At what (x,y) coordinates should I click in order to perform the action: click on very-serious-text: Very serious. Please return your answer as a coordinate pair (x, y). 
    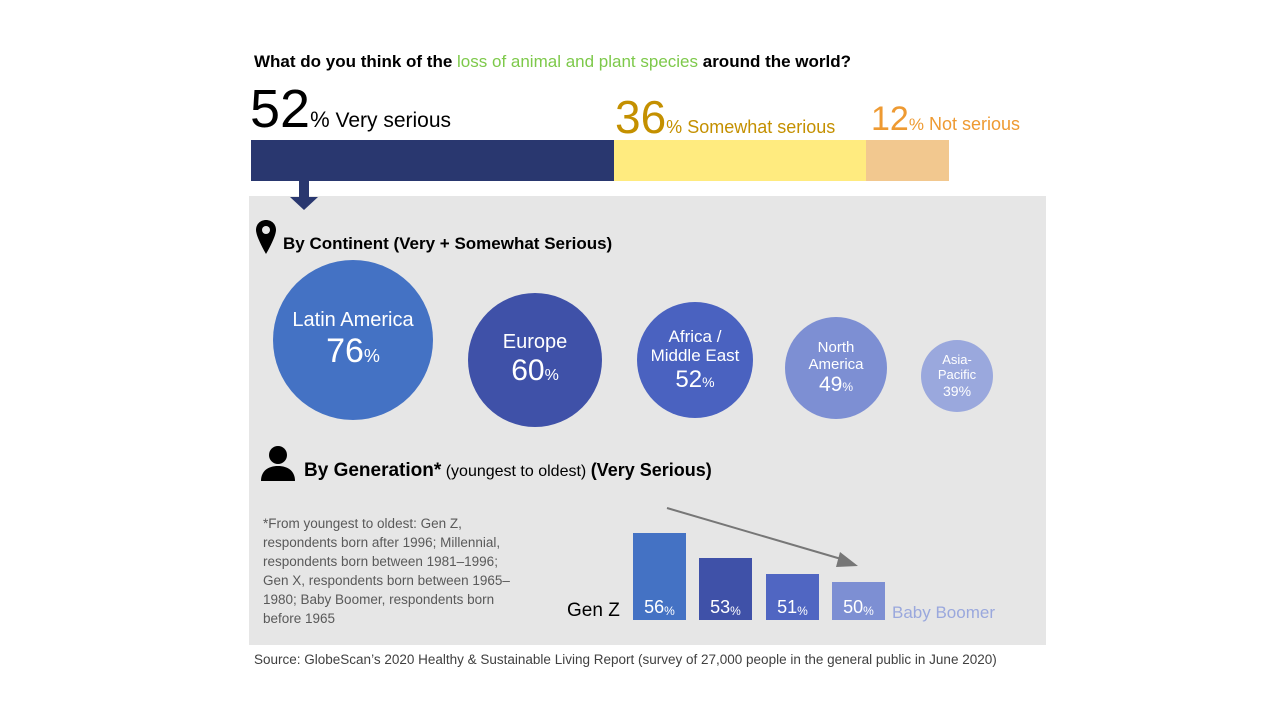
    Looking at the image, I should click on (390, 120).